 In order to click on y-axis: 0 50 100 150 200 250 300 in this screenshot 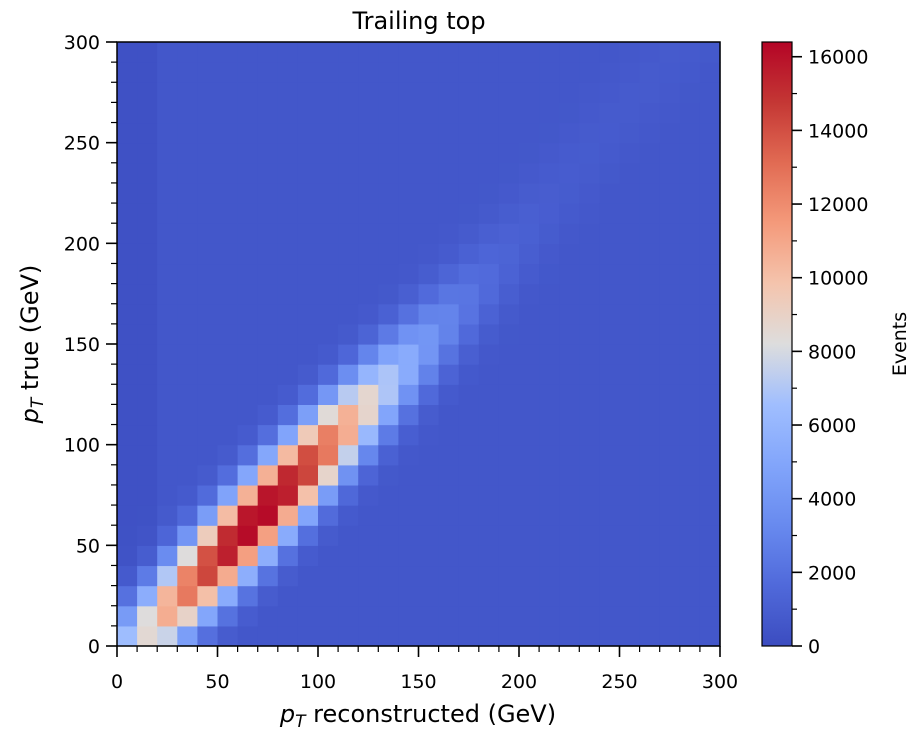, I will do `click(90, 345)`.